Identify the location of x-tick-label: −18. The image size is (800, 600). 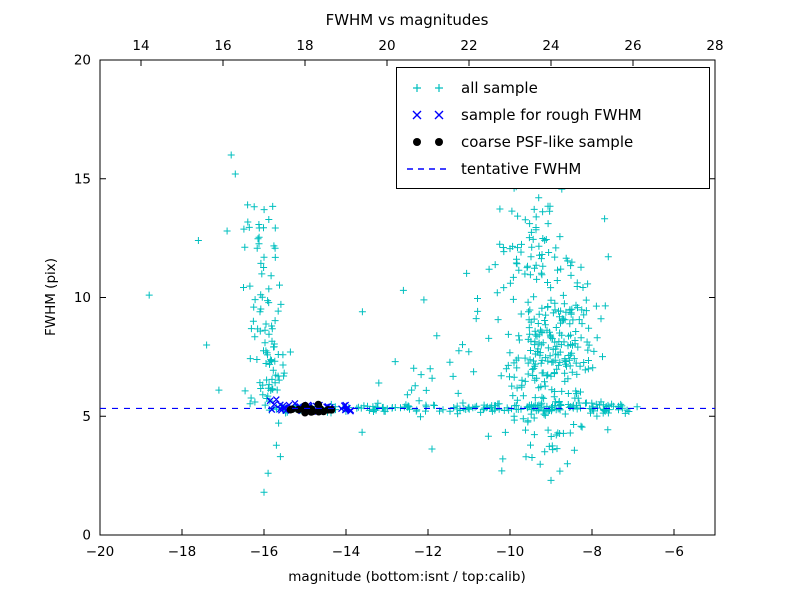
(182, 552).